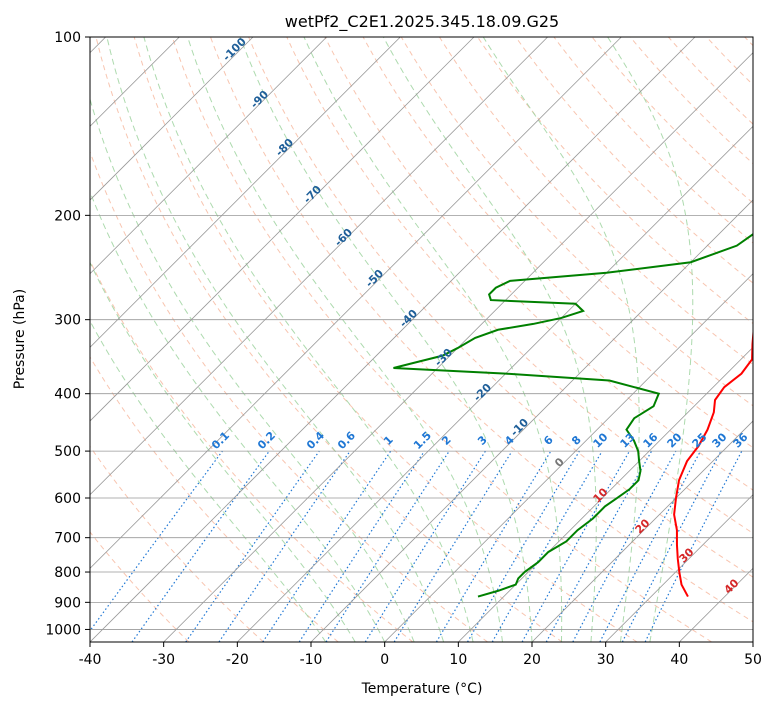  I want to click on dry-adiabat-label: 10, so click(601, 495).